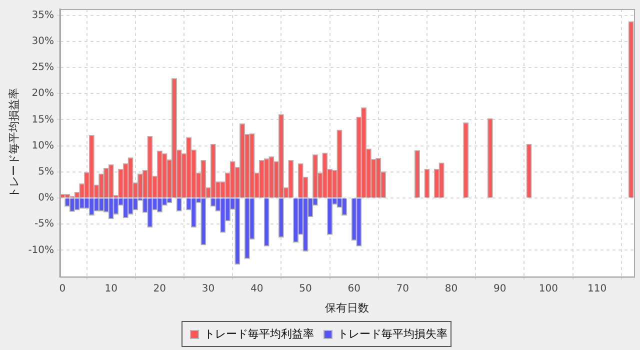  I want to click on y-tick-label: 35%, so click(43, 15).